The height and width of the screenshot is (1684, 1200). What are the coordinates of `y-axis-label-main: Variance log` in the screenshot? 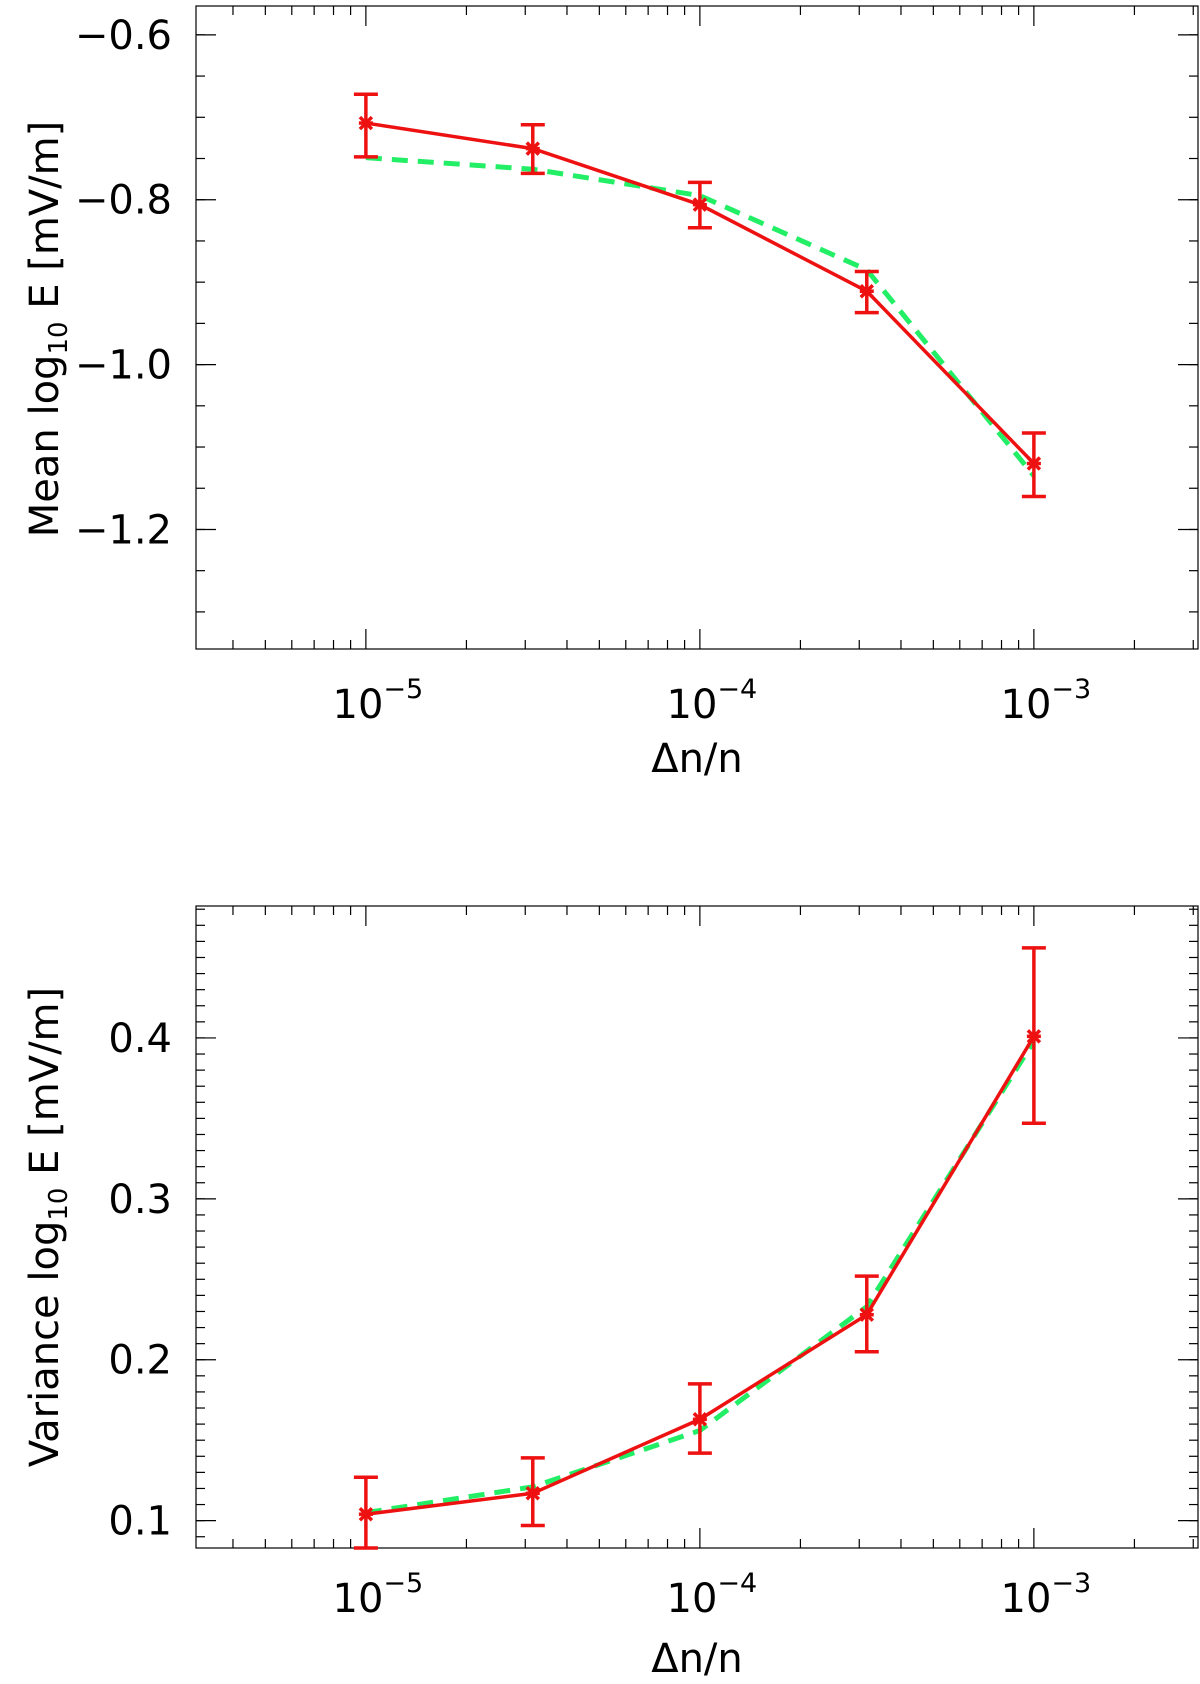 It's located at (45, 1344).